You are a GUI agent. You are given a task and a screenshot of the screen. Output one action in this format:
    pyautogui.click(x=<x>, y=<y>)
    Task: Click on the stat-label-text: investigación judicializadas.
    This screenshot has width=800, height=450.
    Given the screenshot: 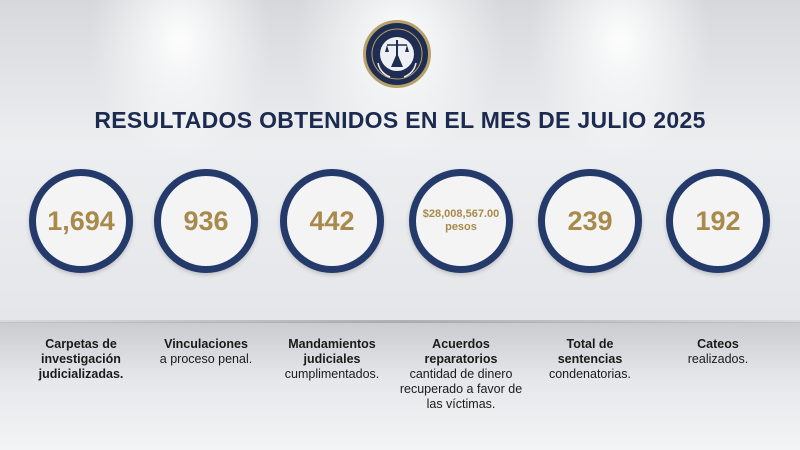 What is the action you would take?
    pyautogui.click(x=81, y=366)
    